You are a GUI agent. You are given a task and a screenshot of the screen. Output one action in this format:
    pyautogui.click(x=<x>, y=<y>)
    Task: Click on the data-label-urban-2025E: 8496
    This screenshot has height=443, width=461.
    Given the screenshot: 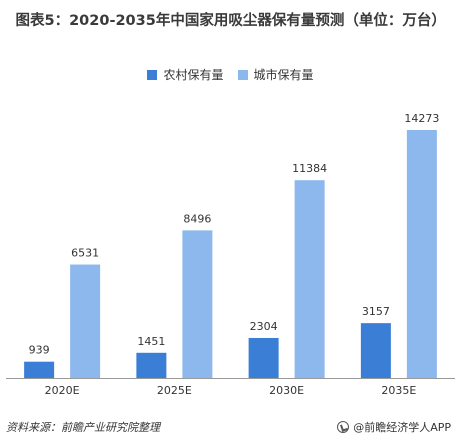 What is the action you would take?
    pyautogui.click(x=197, y=218)
    